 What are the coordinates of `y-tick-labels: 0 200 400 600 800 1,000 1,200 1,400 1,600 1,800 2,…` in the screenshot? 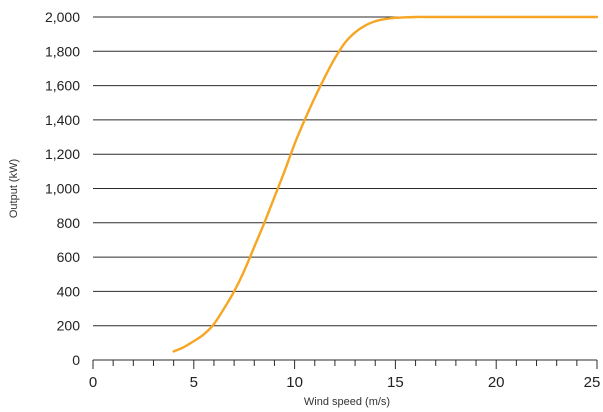 It's located at (62, 188).